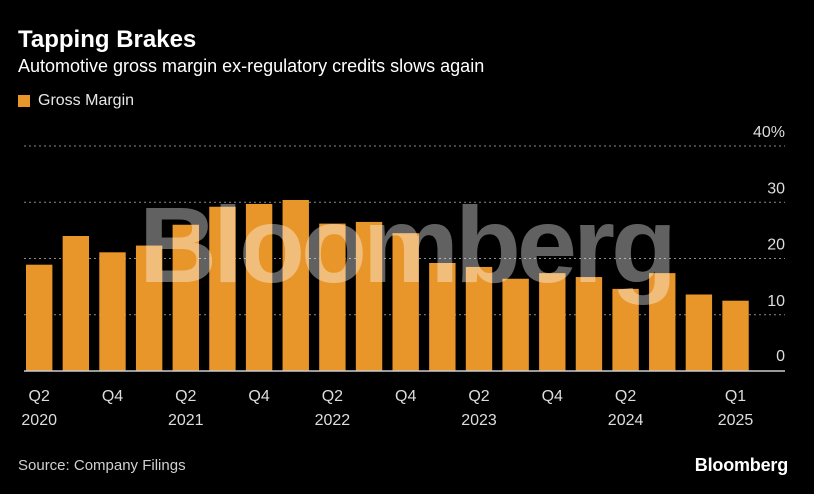 The height and width of the screenshot is (494, 814). Describe the element at coordinates (86, 100) in the screenshot. I see `legend-label: Gross Margin` at that location.